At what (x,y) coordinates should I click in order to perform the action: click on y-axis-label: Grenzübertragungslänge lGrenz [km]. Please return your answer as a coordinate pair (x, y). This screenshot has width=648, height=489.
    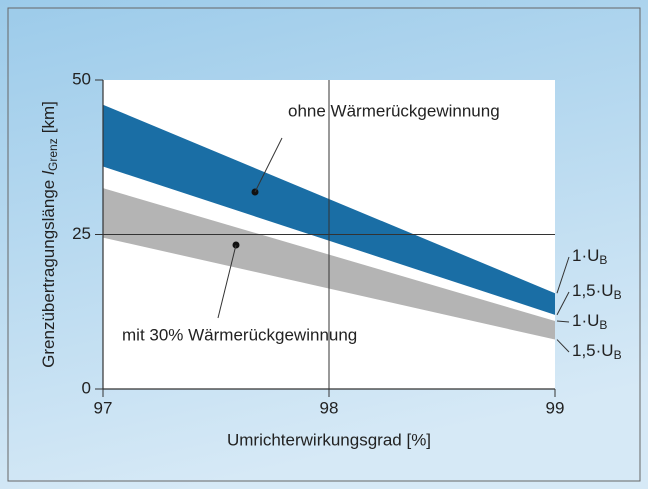
    Looking at the image, I should click on (49, 234).